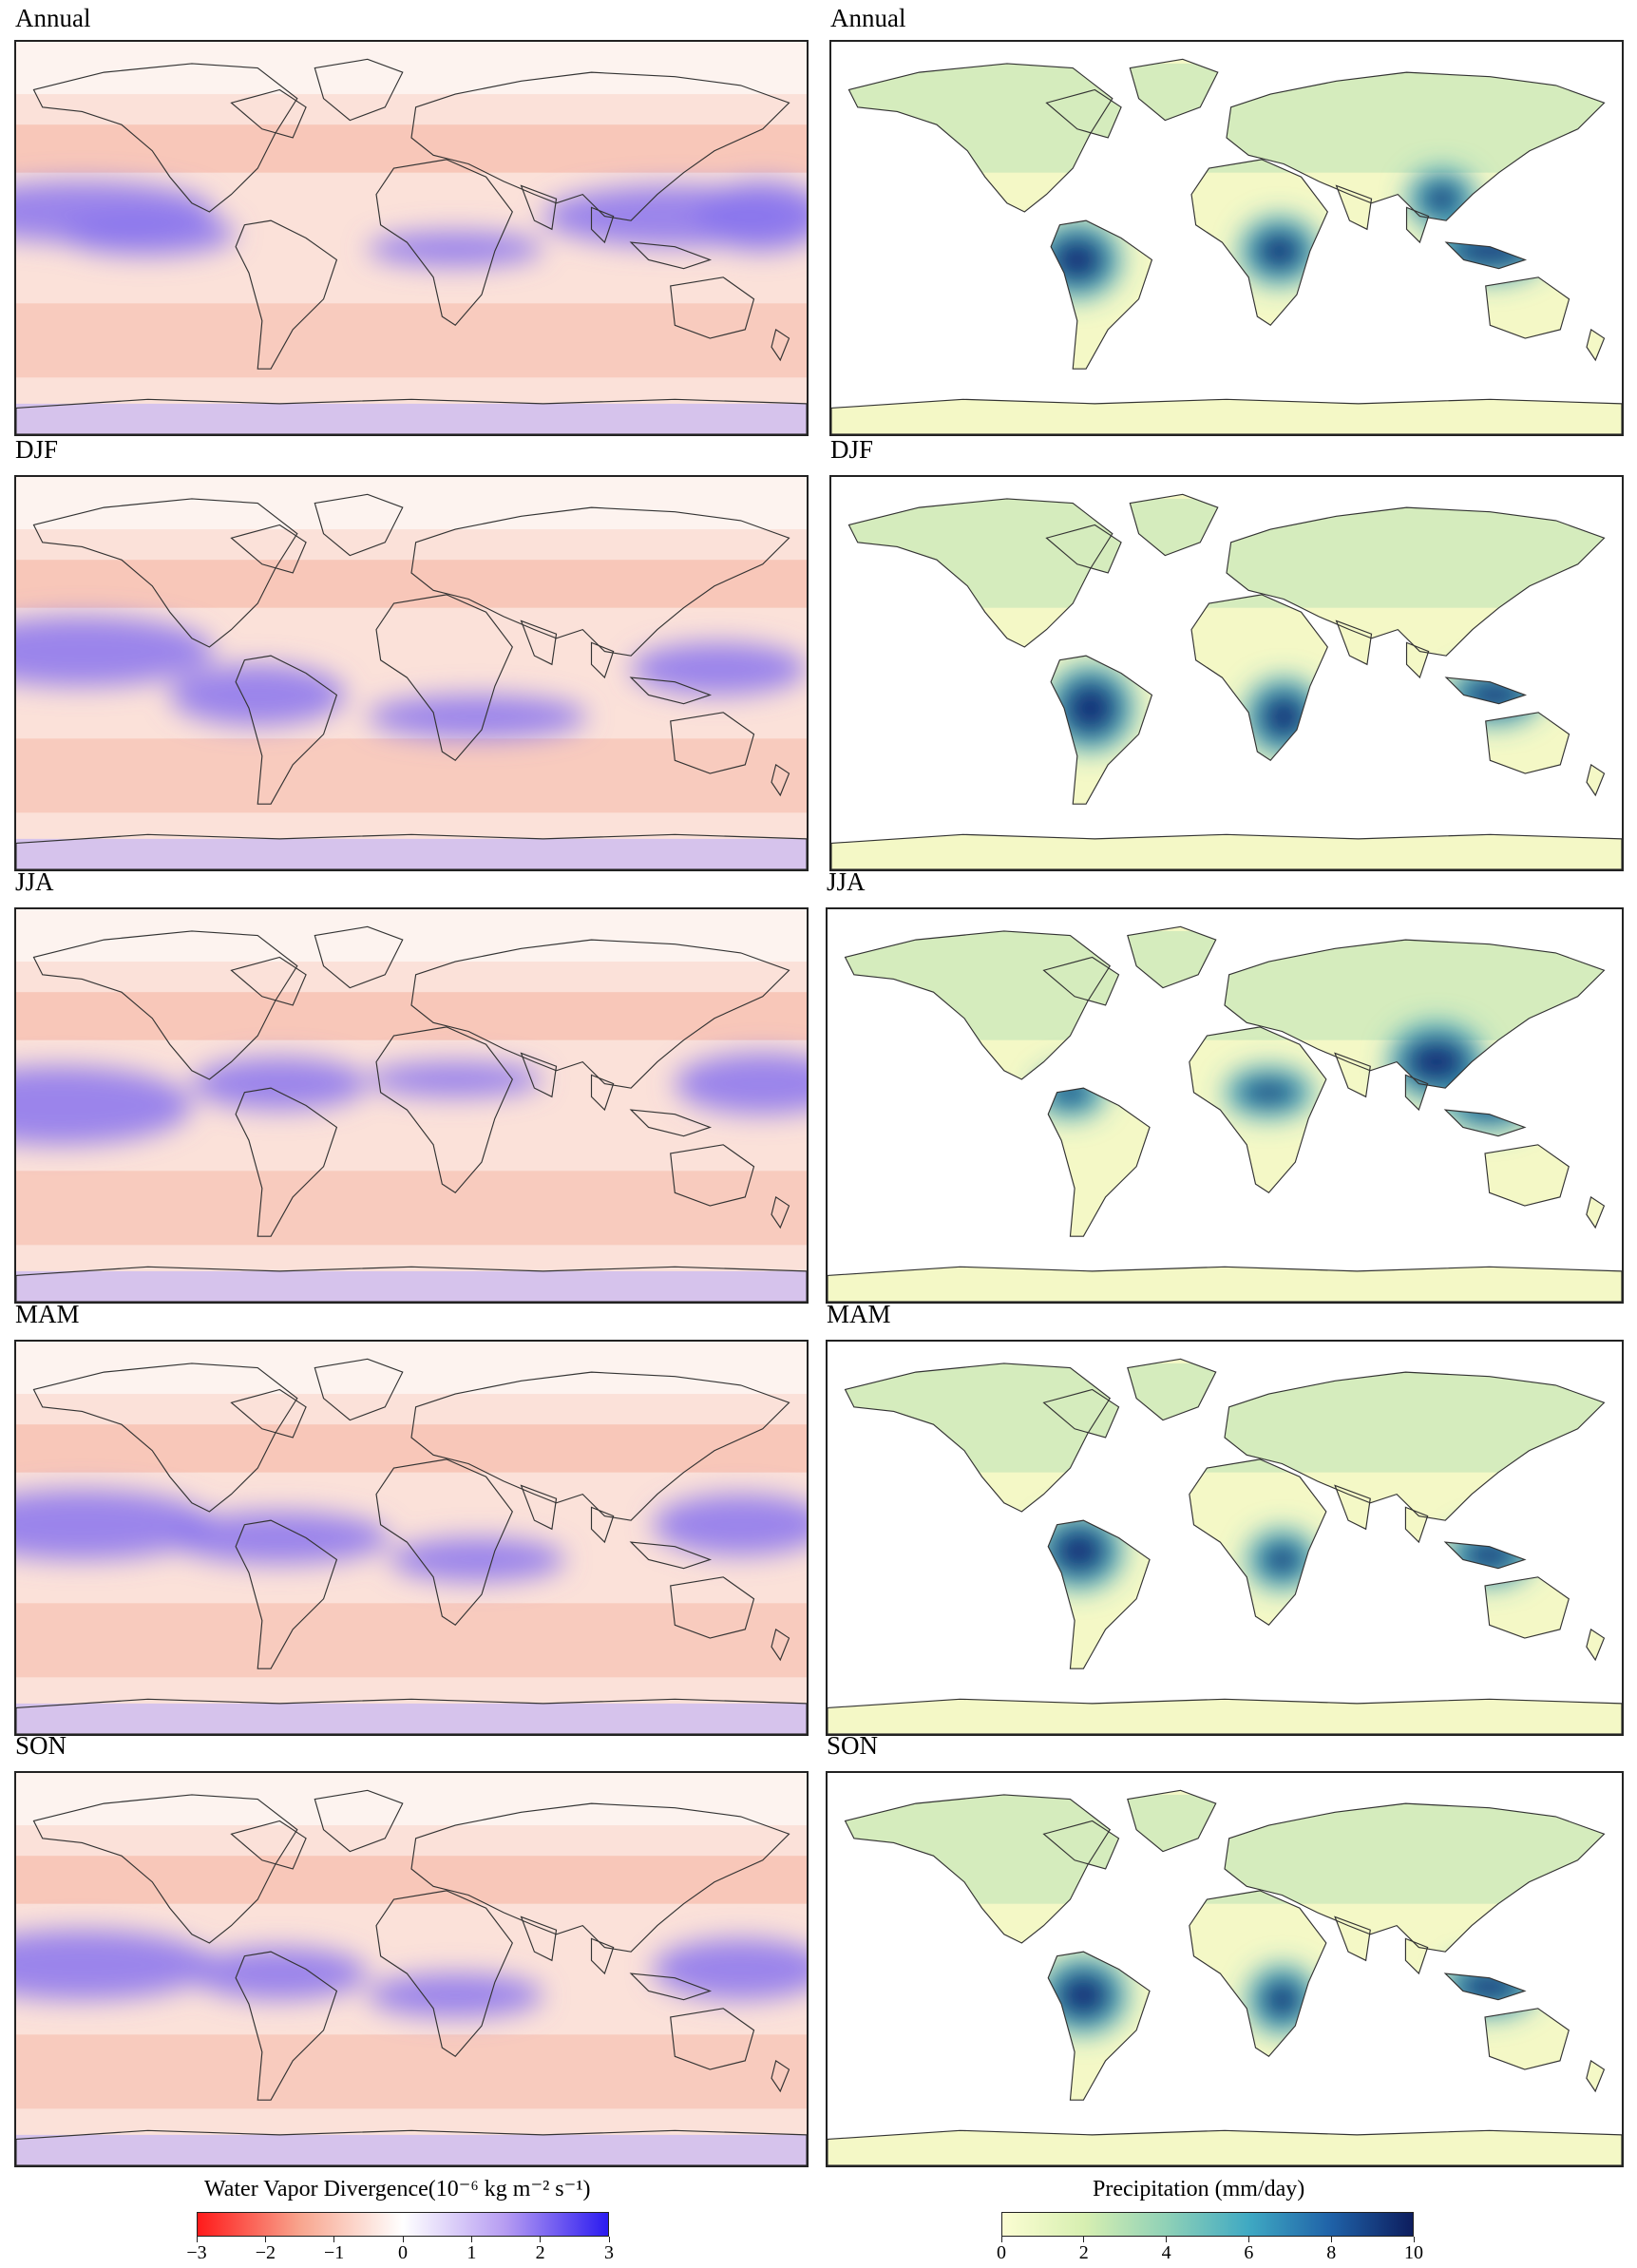 The width and height of the screenshot is (1637, 2268). What do you see at coordinates (403, 2253) in the screenshot?
I see `colorbar-tick-label: 0` at bounding box center [403, 2253].